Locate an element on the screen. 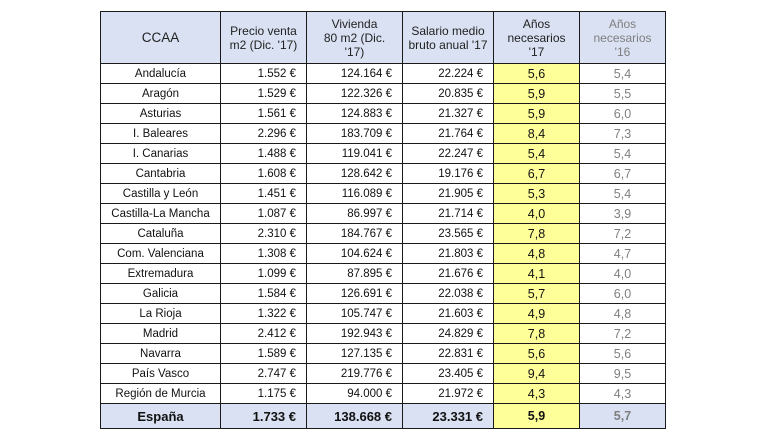 Image resolution: width=768 pixels, height=444 pixels. table-row: La Rioja 1.322 €105.747 €21.603 €4,9 4,8 is located at coordinates (383, 313).